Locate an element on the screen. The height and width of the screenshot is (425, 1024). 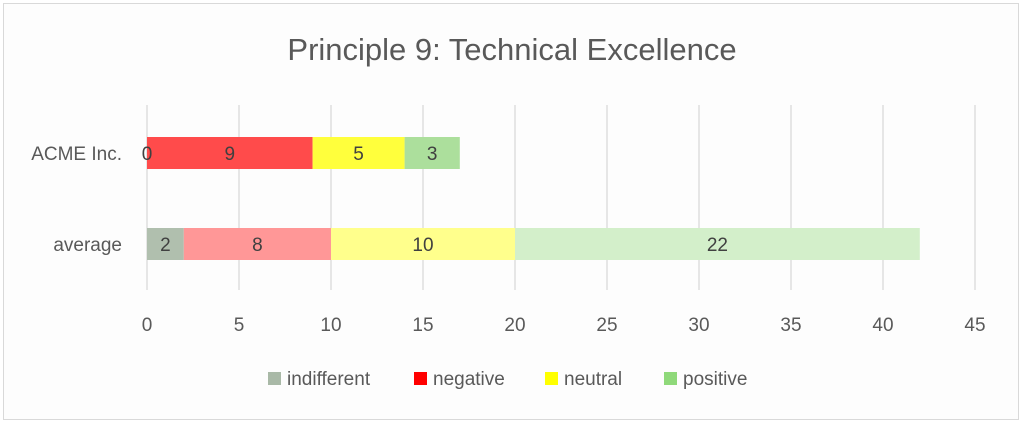
data-label: 9 is located at coordinates (230, 154).